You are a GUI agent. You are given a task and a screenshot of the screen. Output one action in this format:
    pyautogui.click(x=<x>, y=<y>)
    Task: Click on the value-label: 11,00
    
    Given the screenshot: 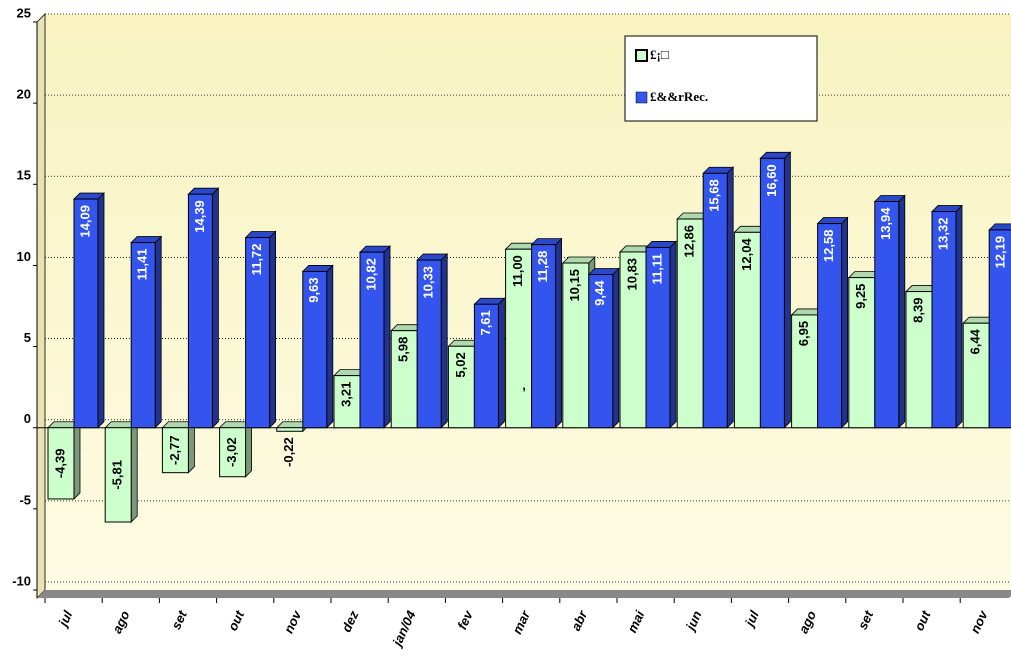 What is the action you would take?
    pyautogui.click(x=517, y=271)
    